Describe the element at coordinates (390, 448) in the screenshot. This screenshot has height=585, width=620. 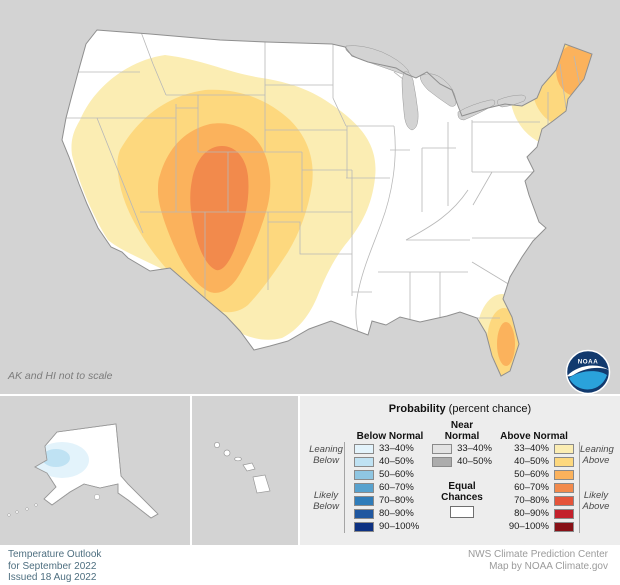
I see `legend-row-below-33-40: 33–40%` at that location.